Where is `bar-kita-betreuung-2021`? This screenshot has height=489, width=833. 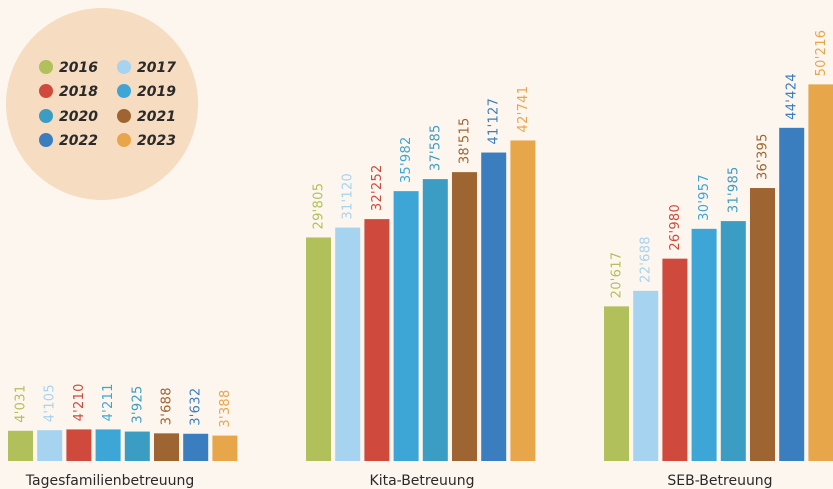 bar-kita-betreuung-2021 is located at coordinates (464, 316).